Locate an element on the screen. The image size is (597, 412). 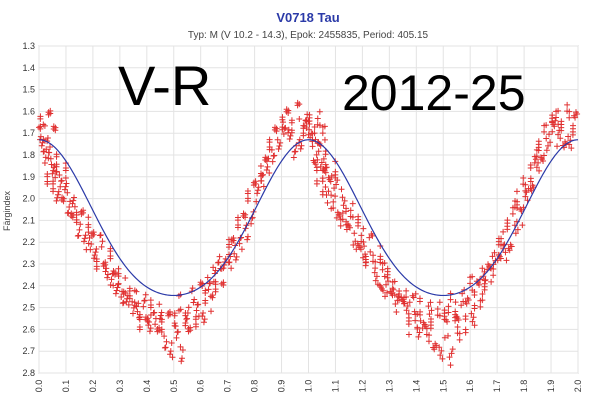
x-tick-label: 0.6 is located at coordinates (201, 386).